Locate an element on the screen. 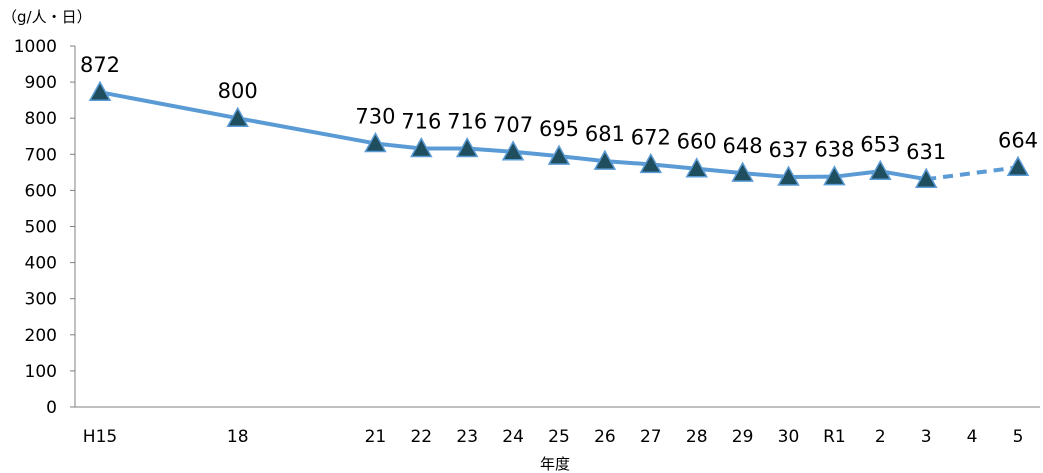 Image resolution: width=1043 pixels, height=473 pixels. x-tick-label: 23 is located at coordinates (467, 437).